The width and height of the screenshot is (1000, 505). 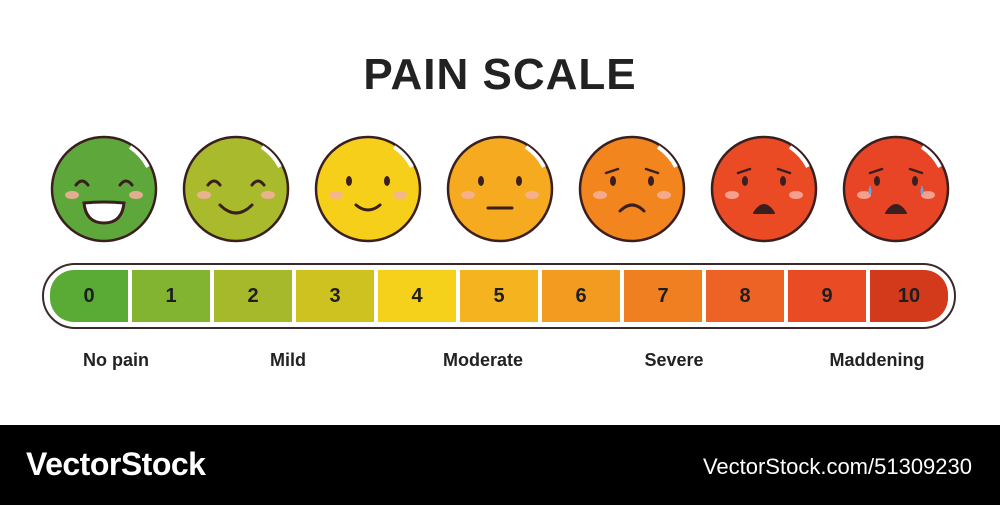 I want to click on face-2-happy-icon, so click(x=236, y=189).